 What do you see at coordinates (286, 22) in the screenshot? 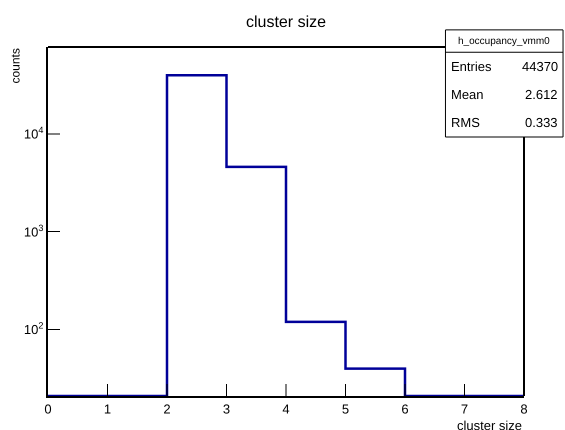
I see `chart-title: cluster size` at bounding box center [286, 22].